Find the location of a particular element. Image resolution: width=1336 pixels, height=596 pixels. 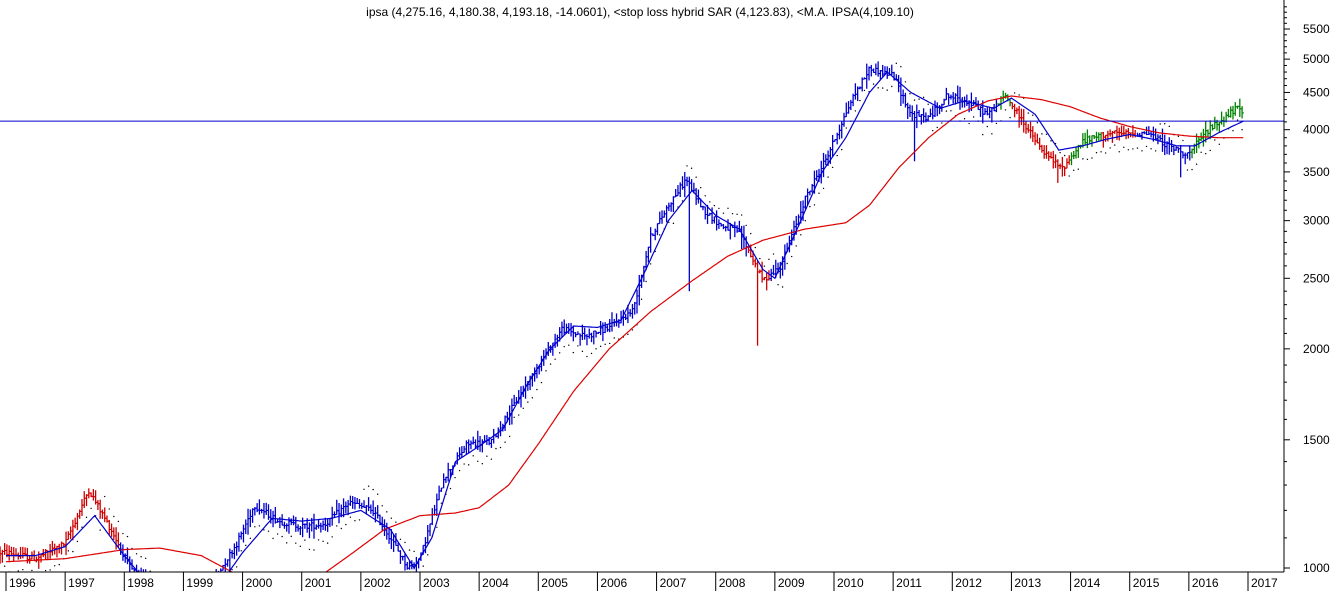

x-tick-label: 2000 is located at coordinates (259, 583).